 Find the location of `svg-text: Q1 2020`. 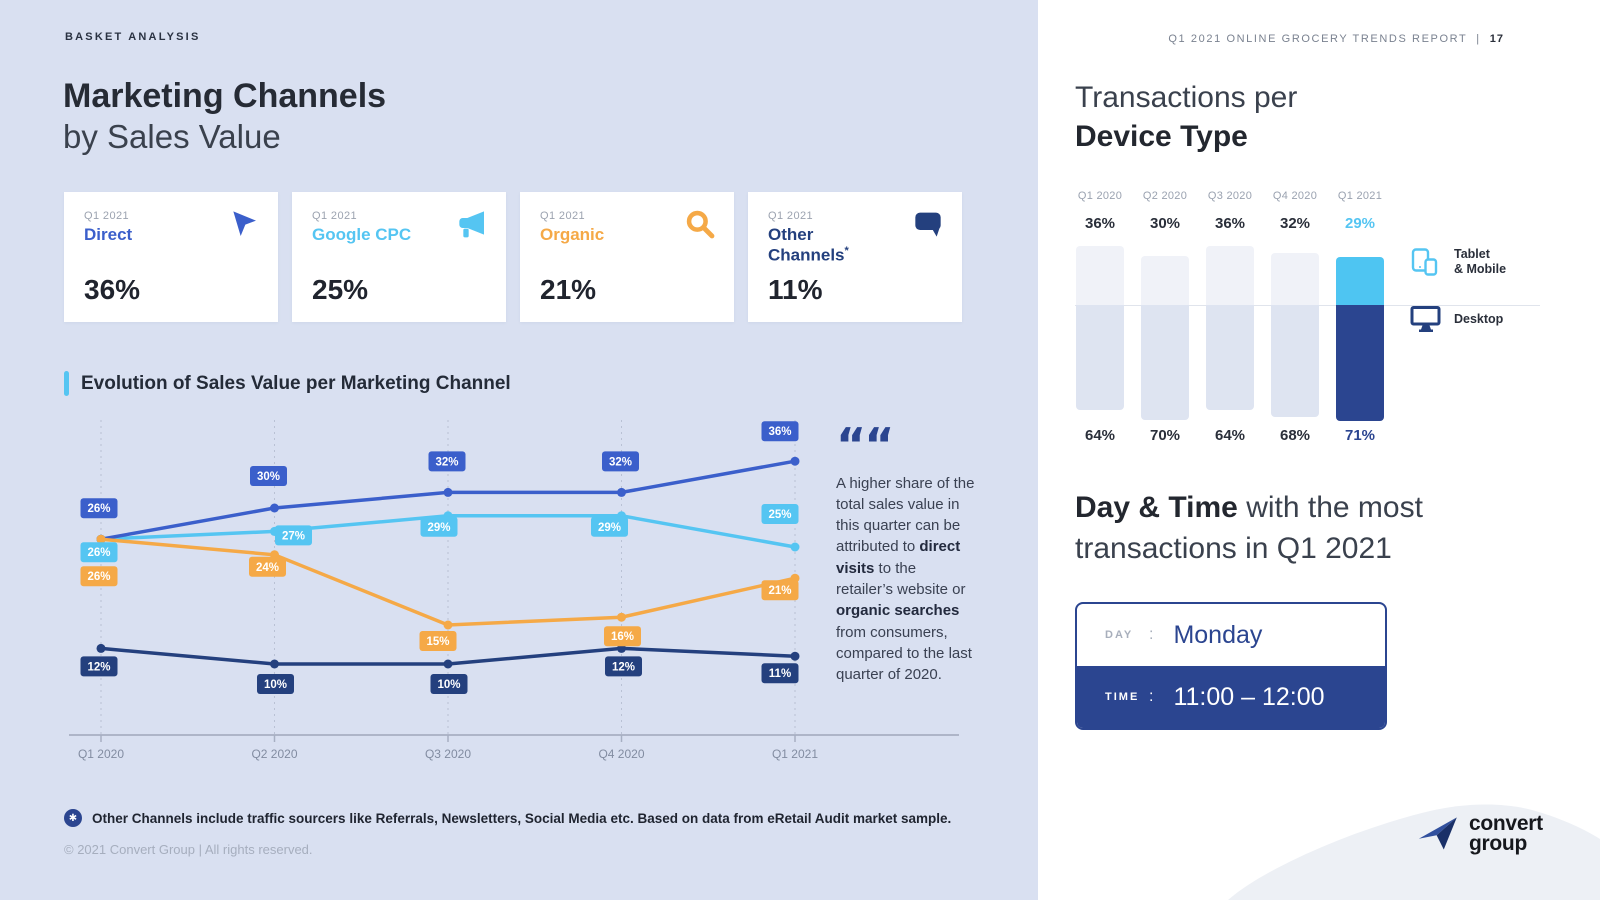

svg-text: Q1 2020 is located at coordinates (101, 754).